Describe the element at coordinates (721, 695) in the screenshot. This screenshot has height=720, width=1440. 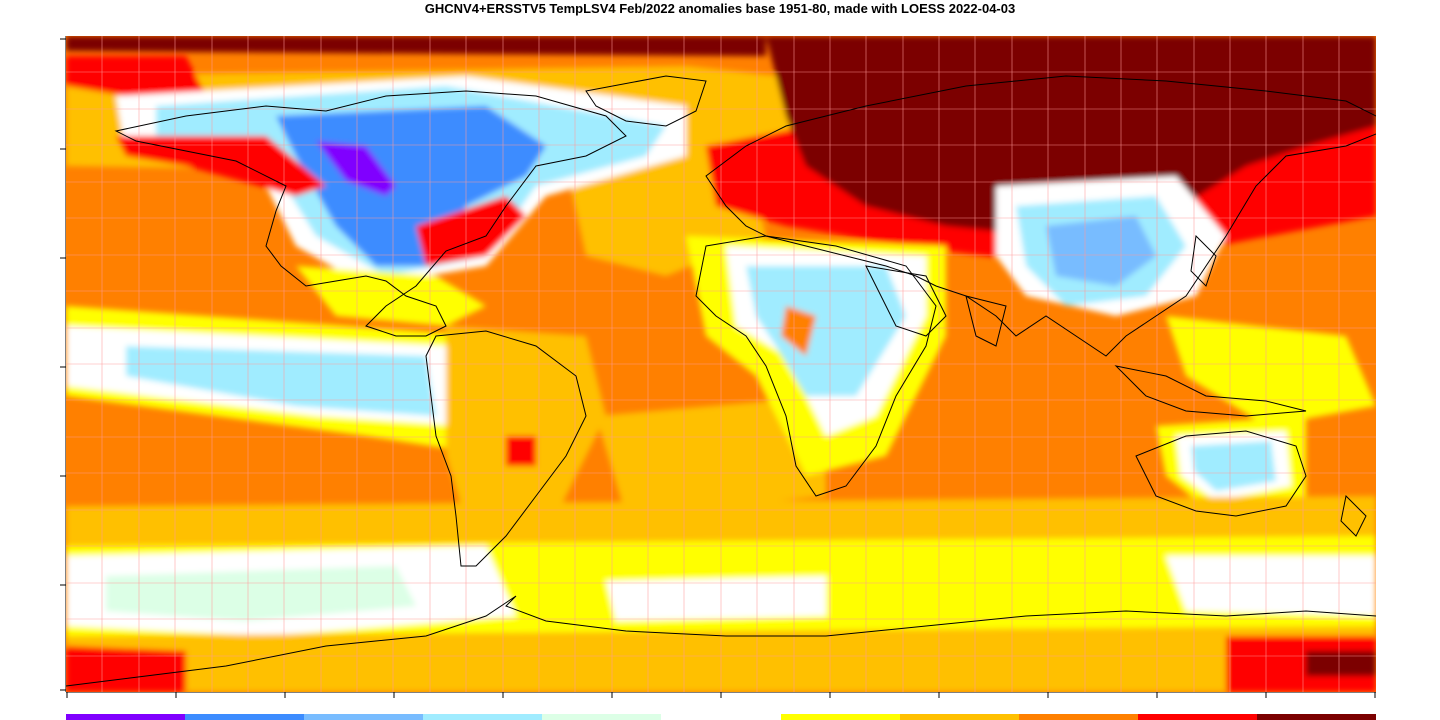
I see `x-axis` at that location.